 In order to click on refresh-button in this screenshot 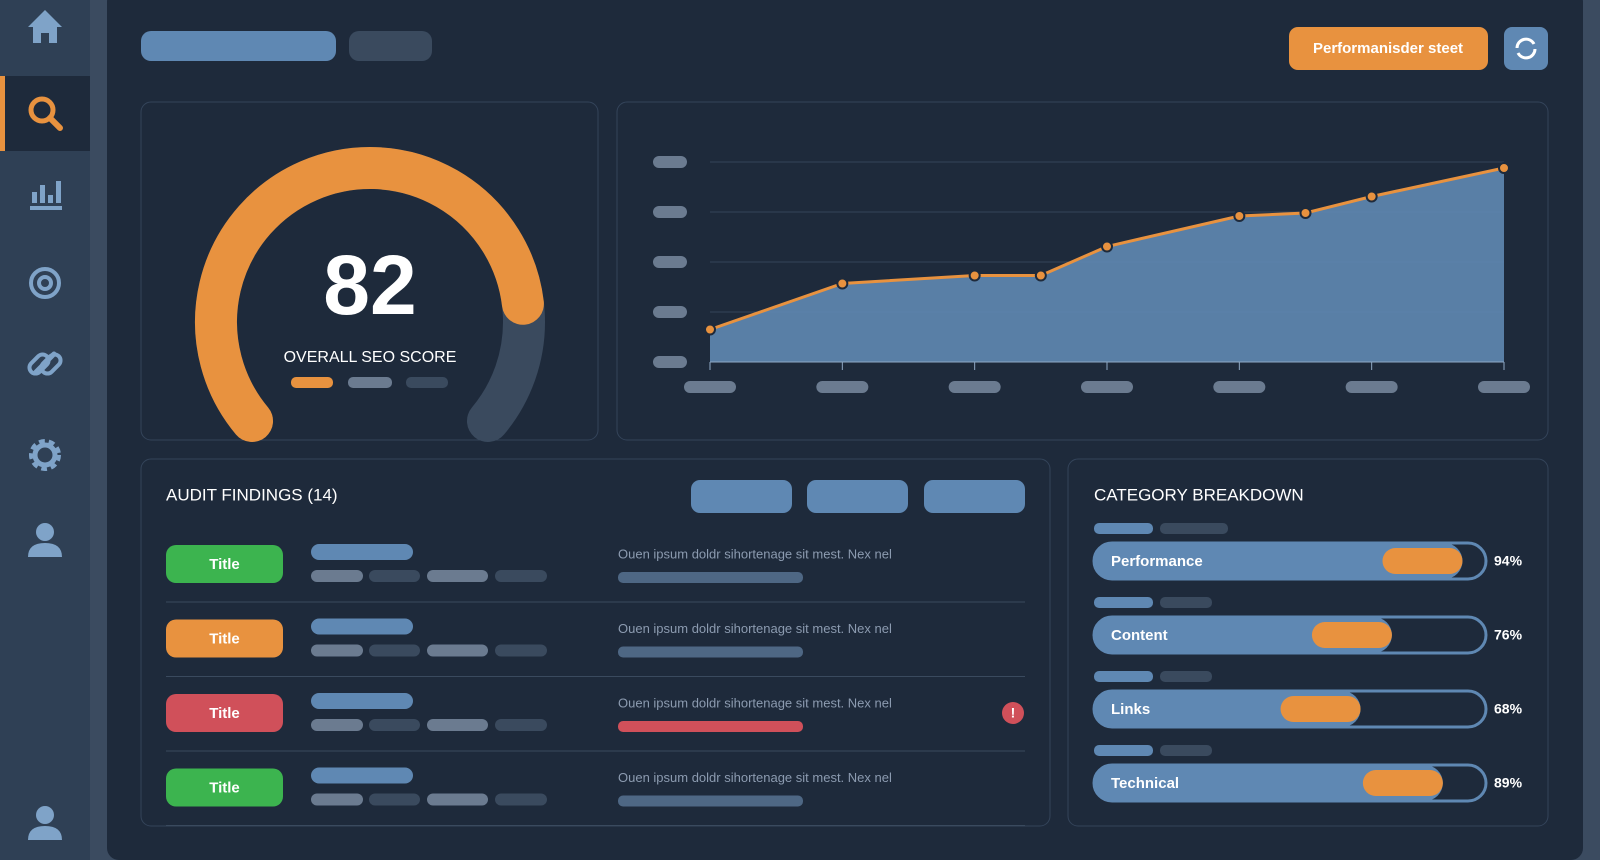, I will do `click(1526, 48)`.